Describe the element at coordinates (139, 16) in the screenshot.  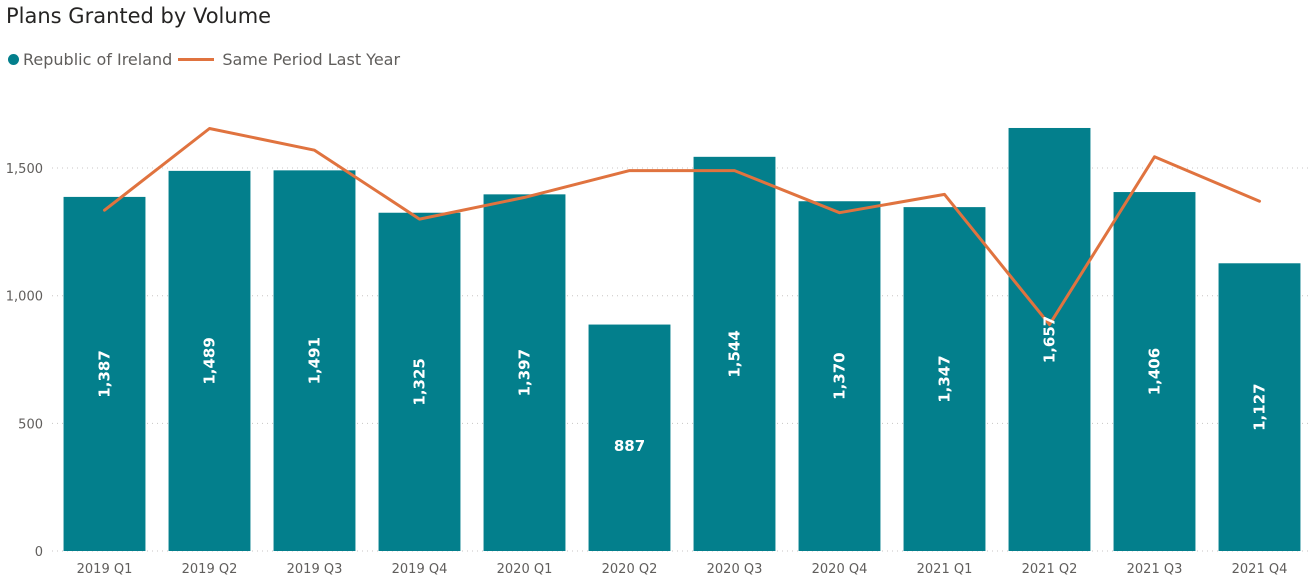
I see `chart-title: Plans Granted by Volume` at that location.